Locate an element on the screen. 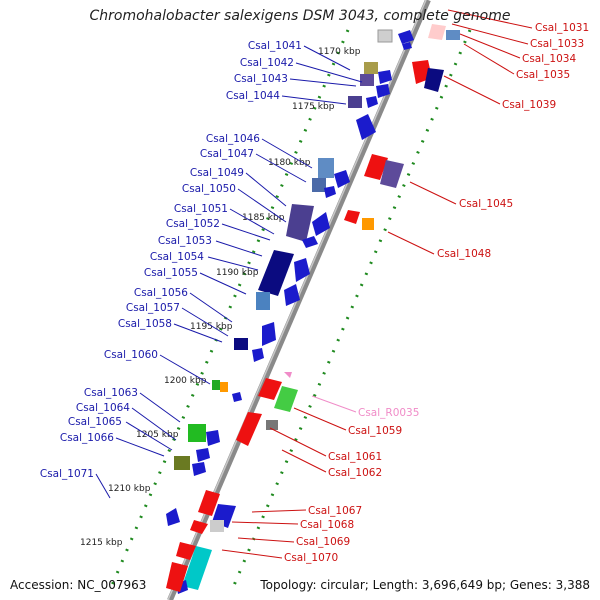  tick-label: 1185 kbp is located at coordinates (263, 218).